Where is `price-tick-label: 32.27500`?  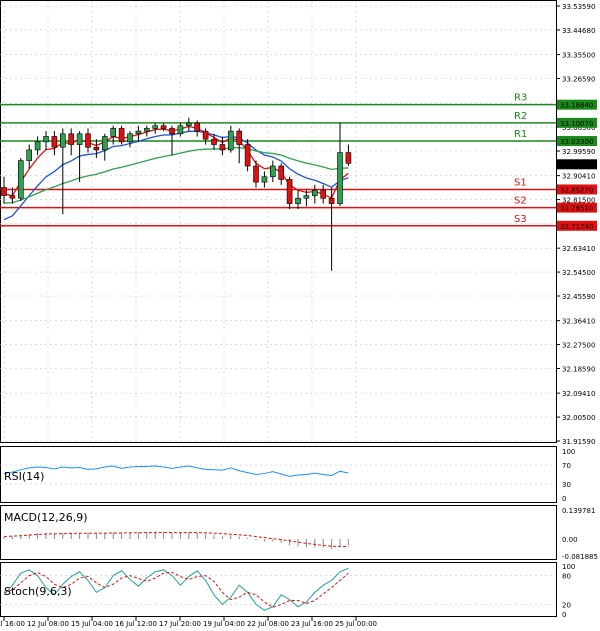
price-tick-label: 32.27500 is located at coordinates (578, 346).